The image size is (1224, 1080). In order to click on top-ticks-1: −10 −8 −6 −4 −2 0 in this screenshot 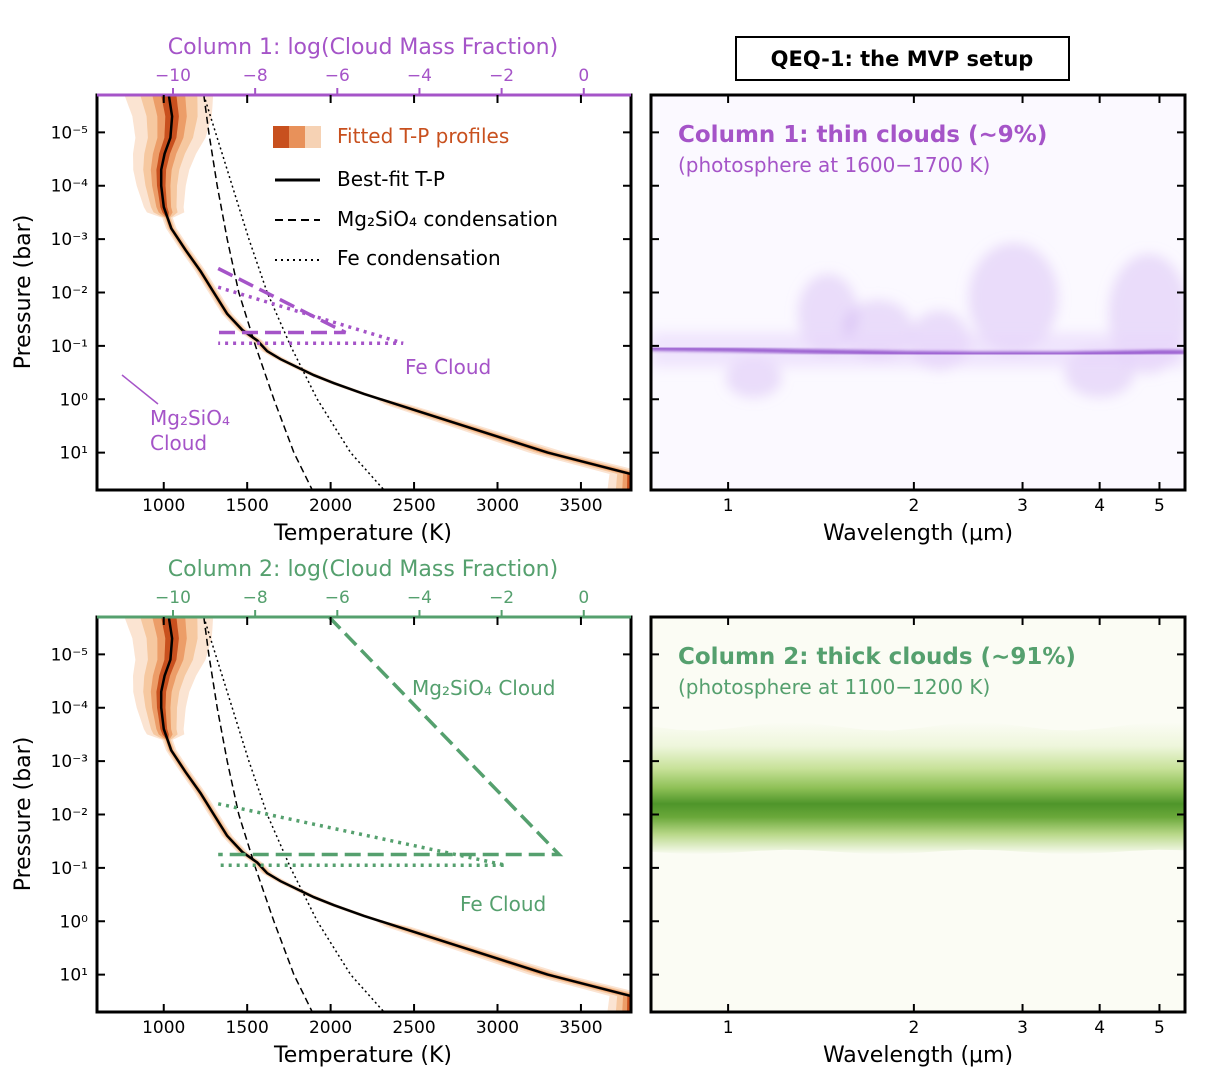, I will do `click(372, 80)`.